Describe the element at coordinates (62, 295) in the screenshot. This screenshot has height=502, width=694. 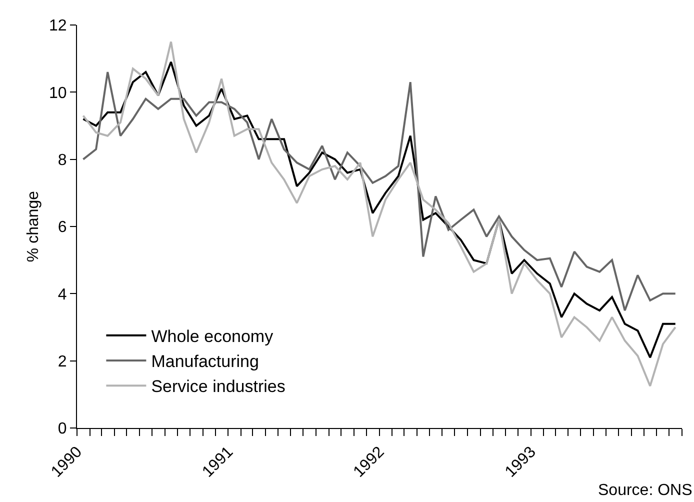
I see `y-tick-label: 4` at that location.